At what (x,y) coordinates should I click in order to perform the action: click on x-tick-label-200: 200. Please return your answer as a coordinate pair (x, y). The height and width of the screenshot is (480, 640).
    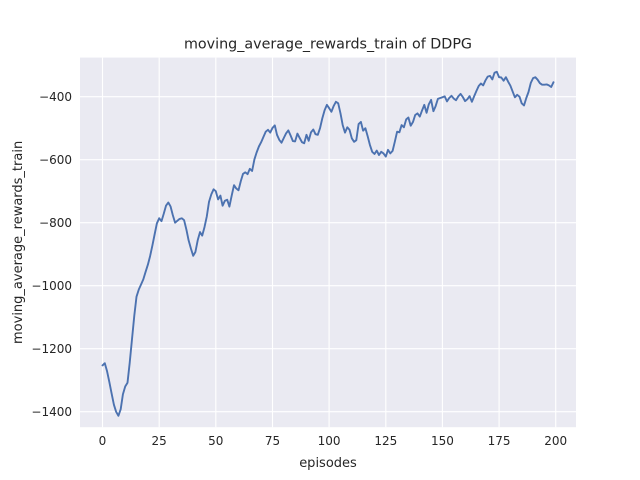
    Looking at the image, I should click on (555, 441).